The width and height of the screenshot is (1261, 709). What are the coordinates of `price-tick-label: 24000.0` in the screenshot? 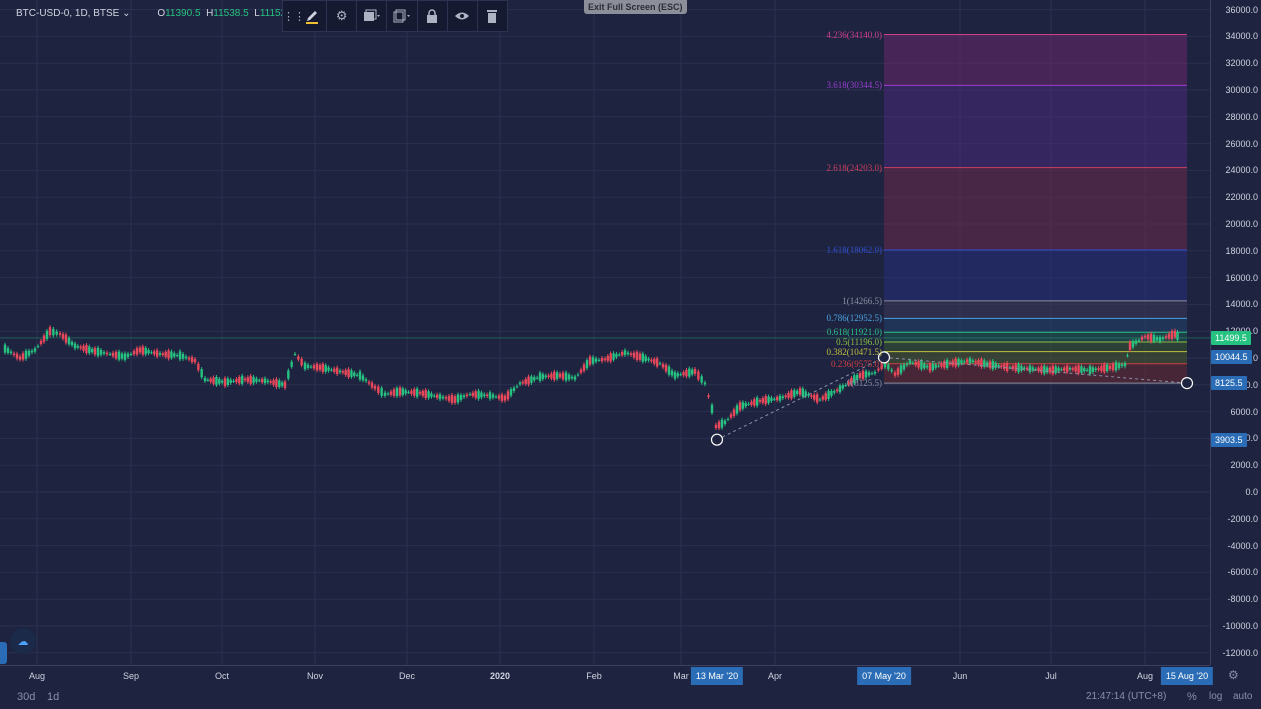 It's located at (1241, 170).